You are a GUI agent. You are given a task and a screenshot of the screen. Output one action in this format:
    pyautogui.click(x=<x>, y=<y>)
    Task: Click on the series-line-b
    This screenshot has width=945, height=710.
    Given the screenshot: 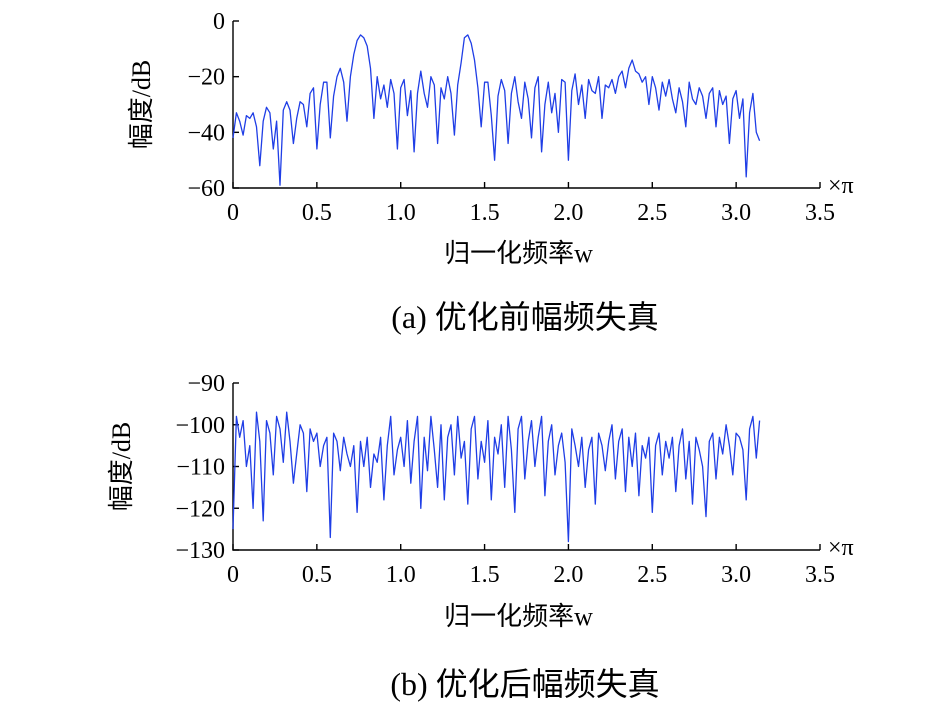 What is the action you would take?
    pyautogui.click(x=496, y=477)
    